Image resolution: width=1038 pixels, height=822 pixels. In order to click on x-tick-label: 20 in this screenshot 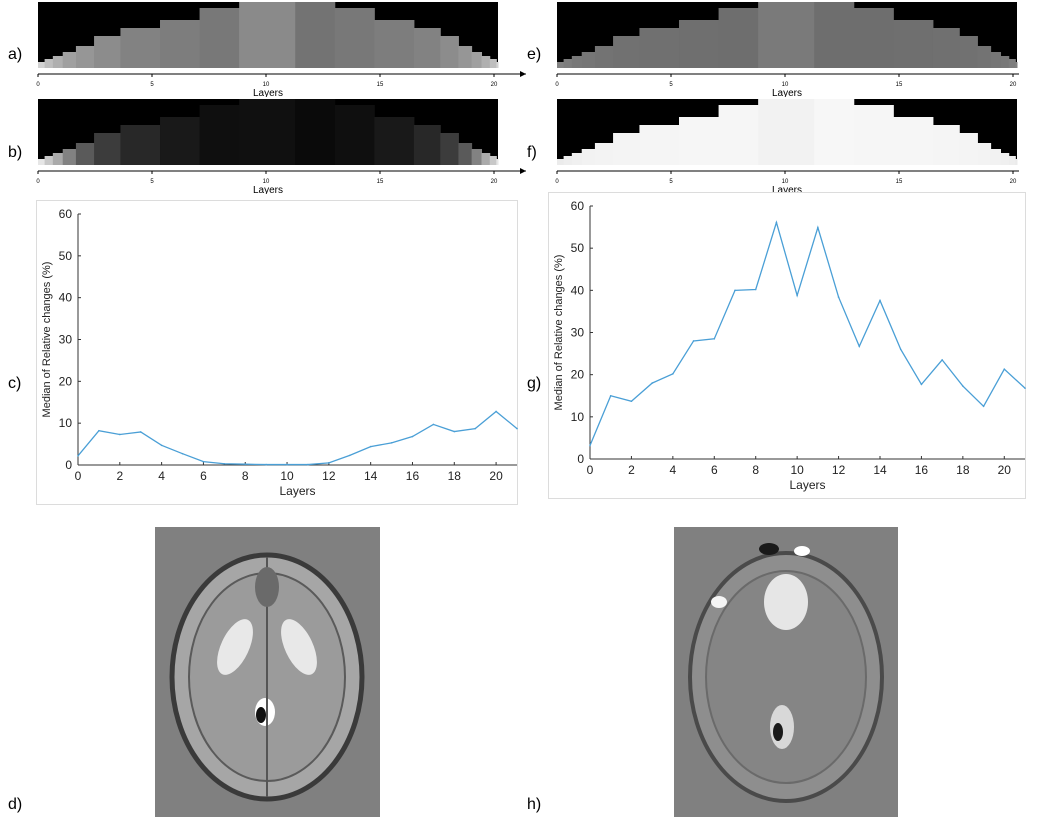, I will do `click(496, 476)`.